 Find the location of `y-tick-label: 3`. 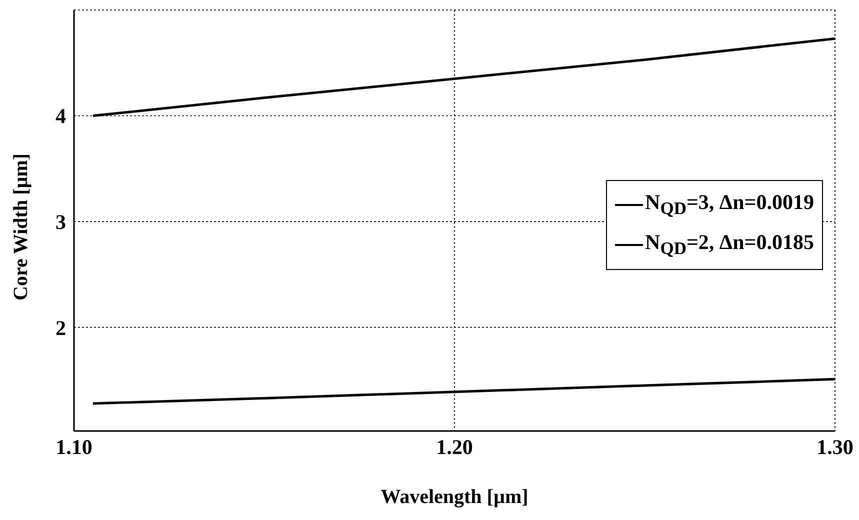

y-tick-label: 3 is located at coordinates (61, 222).